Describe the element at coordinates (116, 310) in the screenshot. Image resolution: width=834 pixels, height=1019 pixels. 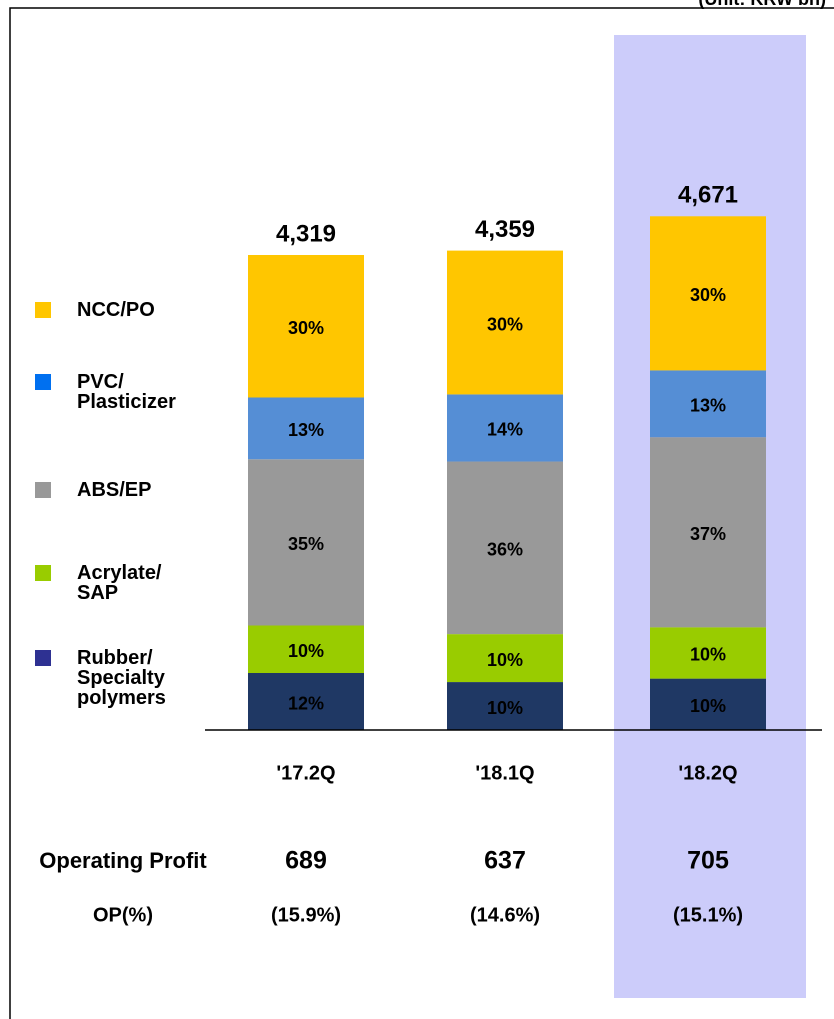
I see `legend-label: NCC/PO` at that location.